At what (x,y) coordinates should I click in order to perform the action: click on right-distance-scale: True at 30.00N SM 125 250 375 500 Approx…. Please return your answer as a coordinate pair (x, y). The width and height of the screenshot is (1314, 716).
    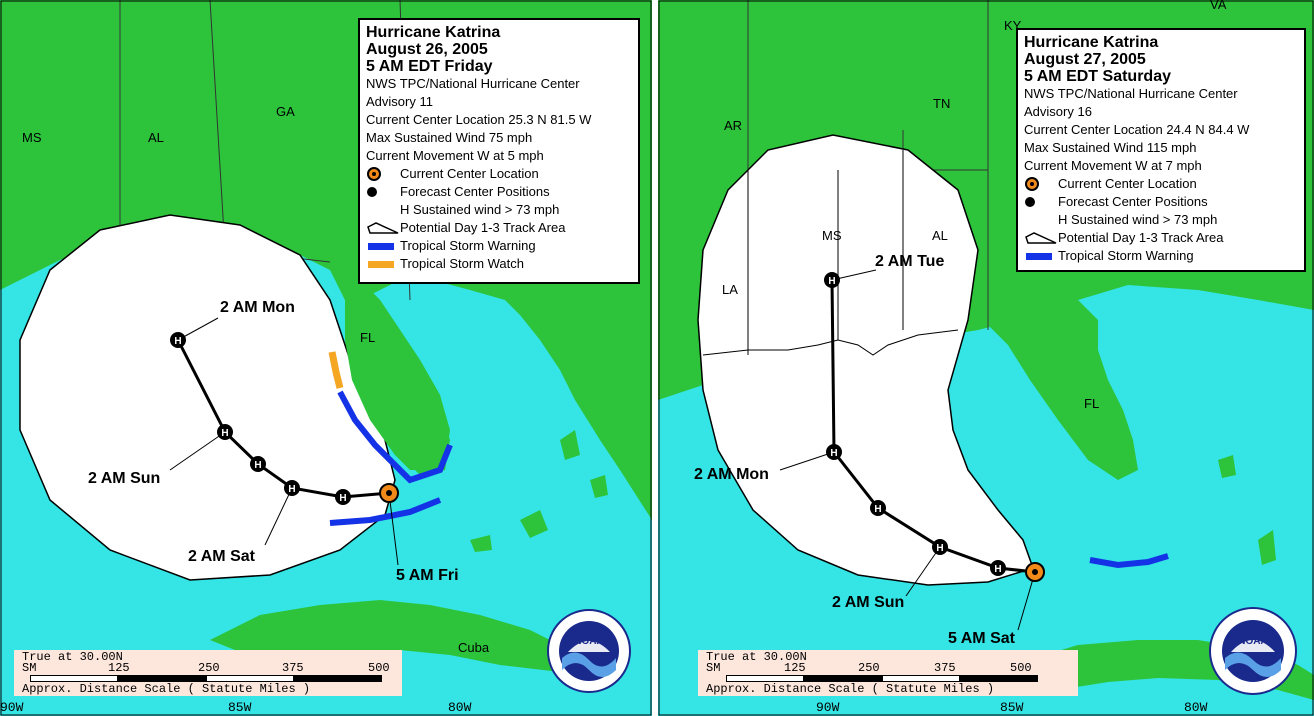
    Looking at the image, I should click on (888, 673).